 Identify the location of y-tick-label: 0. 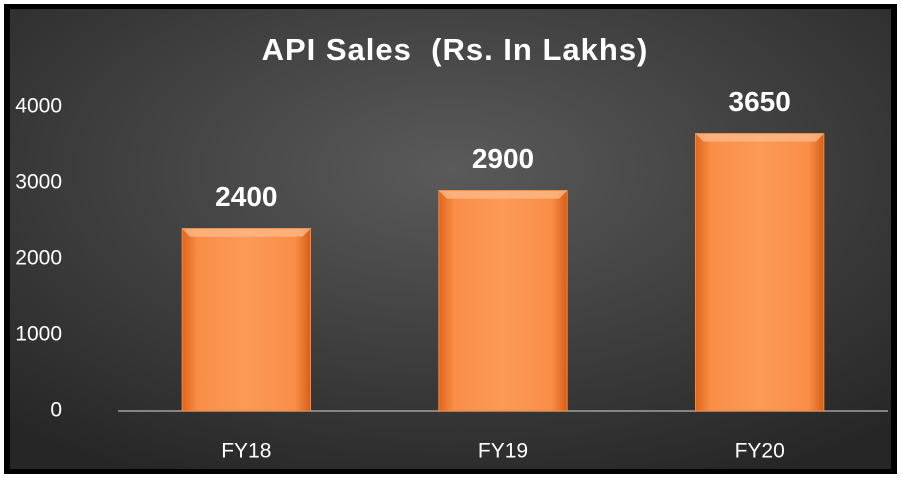
(56, 410).